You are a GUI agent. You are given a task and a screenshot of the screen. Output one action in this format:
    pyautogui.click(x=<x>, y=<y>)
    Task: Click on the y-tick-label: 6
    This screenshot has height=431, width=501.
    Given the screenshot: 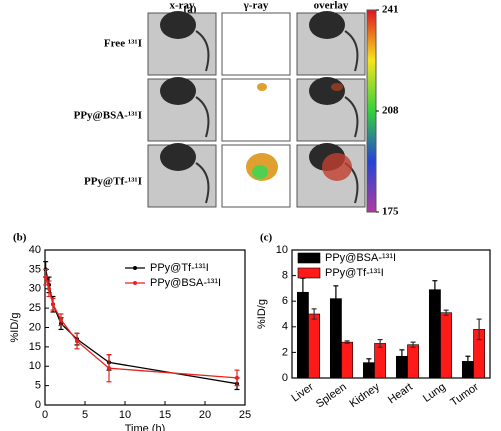 What is the action you would take?
    pyautogui.click(x=285, y=301)
    